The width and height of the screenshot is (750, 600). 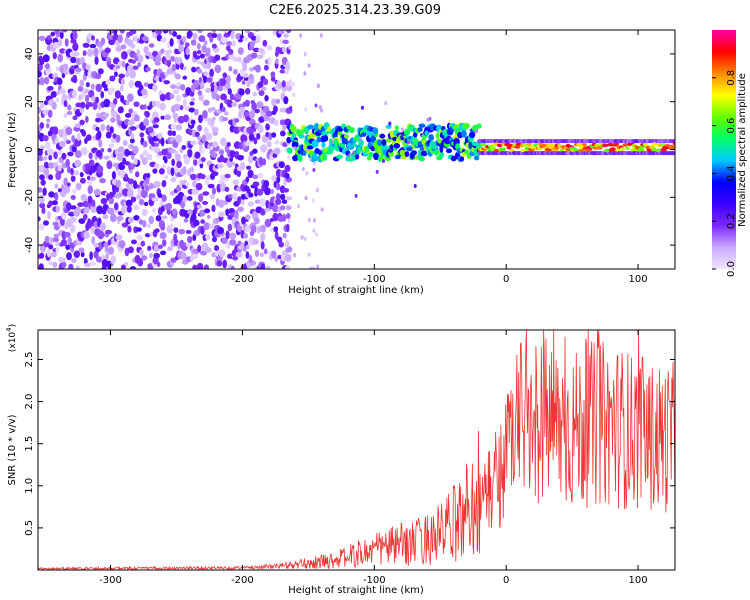 I want to click on snr-x-tick-label: -300, so click(x=110, y=580).